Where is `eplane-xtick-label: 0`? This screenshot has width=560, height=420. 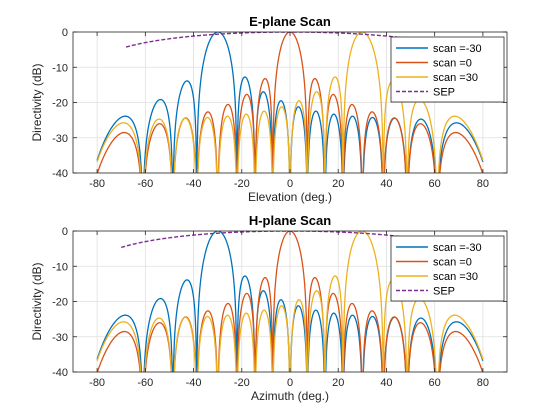 eplane-xtick-label: 0 is located at coordinates (290, 184).